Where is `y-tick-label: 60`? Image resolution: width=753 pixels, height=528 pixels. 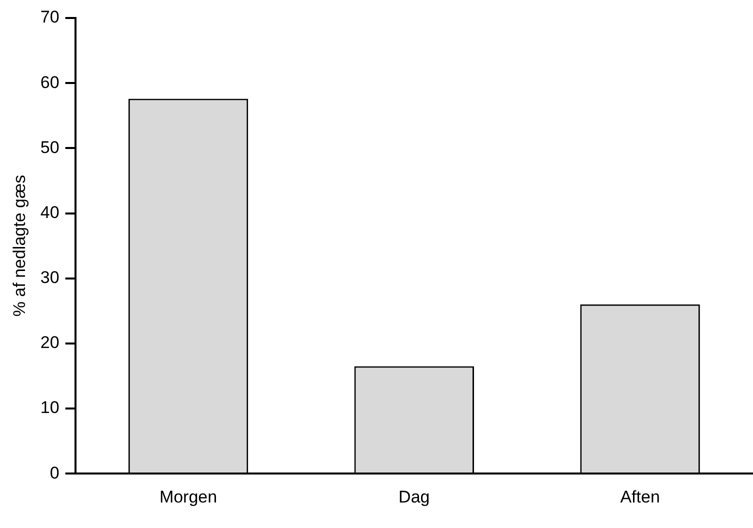 y-tick-label: 60 is located at coordinates (50, 82).